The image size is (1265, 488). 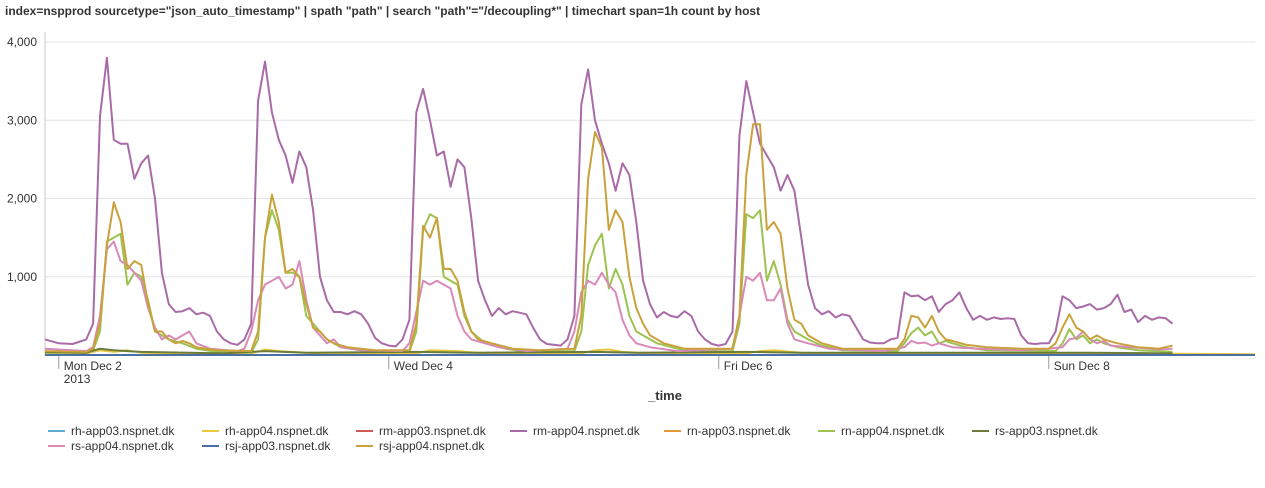 I want to click on legend-item-rm-app03: rm-app03.nspnet.dk, so click(x=421, y=431).